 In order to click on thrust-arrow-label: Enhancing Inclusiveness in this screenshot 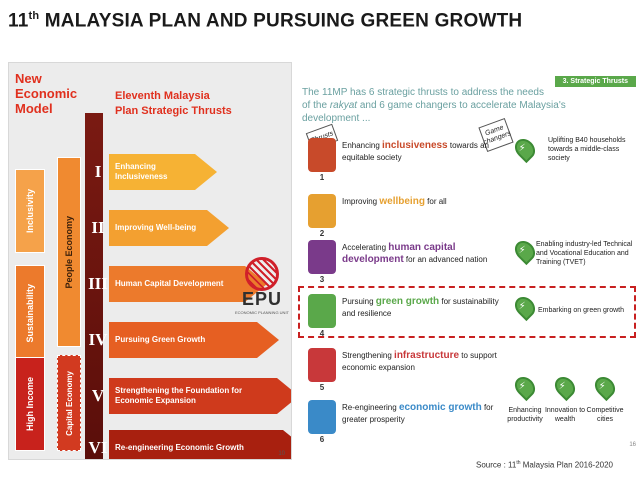, I will do `click(163, 172)`.